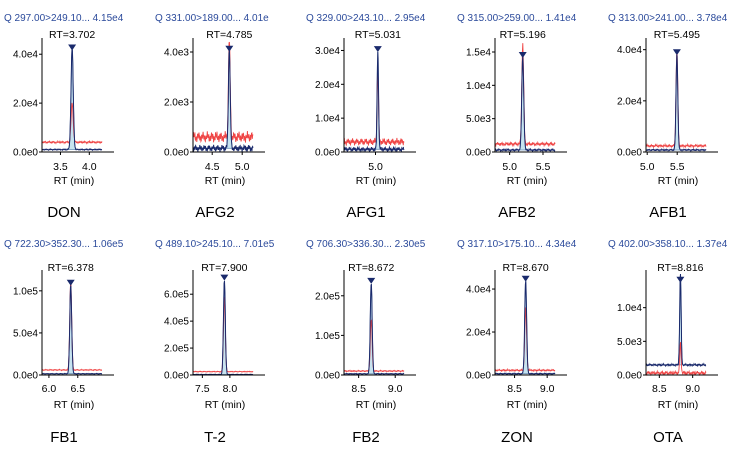 This screenshot has height=451, width=756. Describe the element at coordinates (366, 437) in the screenshot. I see `compound-name: FB2` at that location.